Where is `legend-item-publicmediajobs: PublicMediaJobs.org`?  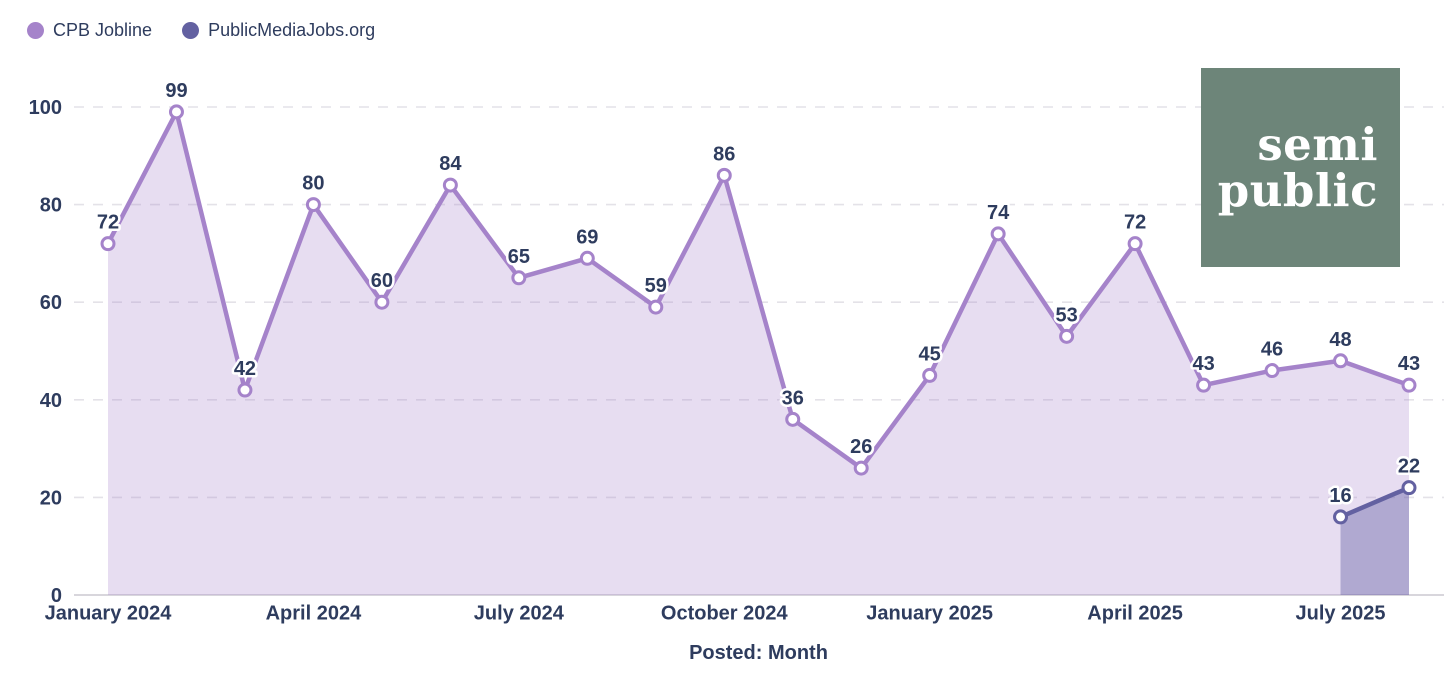 legend-item-publicmediajobs: PublicMediaJobs.org is located at coordinates (278, 30).